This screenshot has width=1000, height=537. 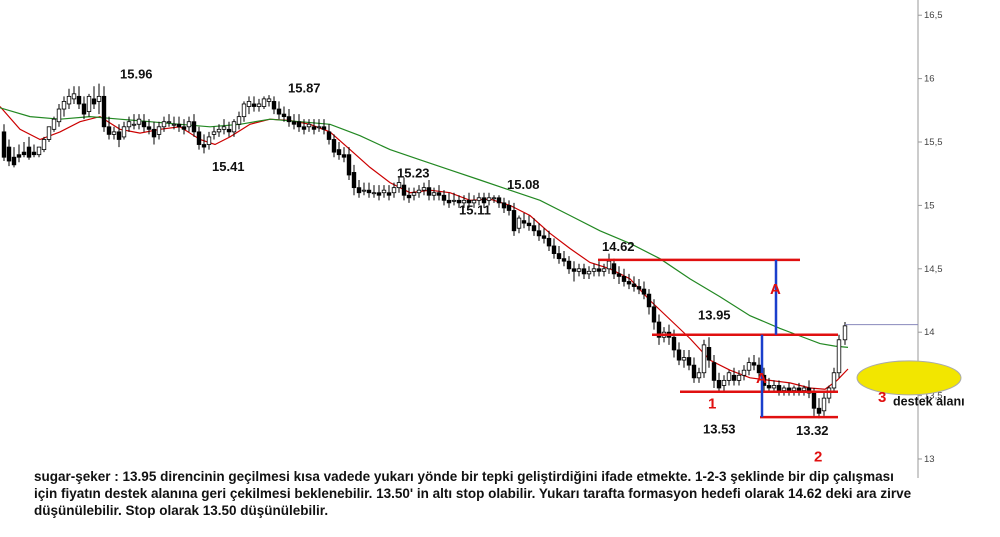 What do you see at coordinates (775, 289) in the screenshot?
I see `pattern-label: A` at bounding box center [775, 289].